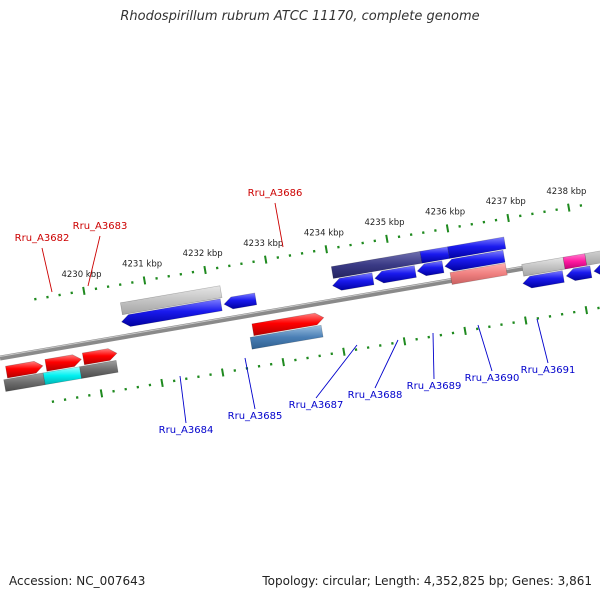  I want to click on gene-label: Rru_A3685, so click(255, 416).